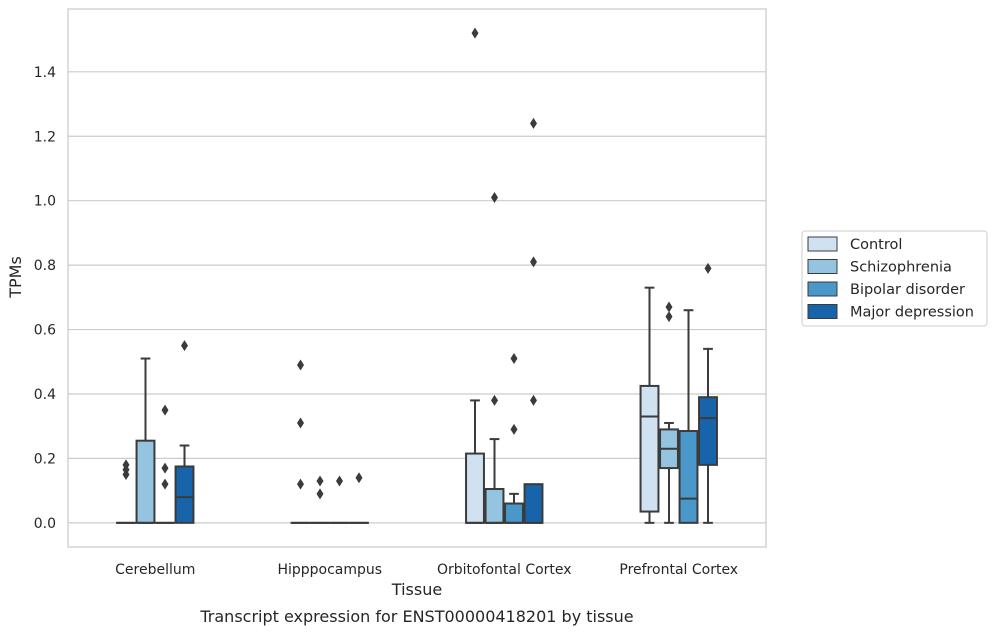 This screenshot has width=997, height=634. I want to click on legend-item: Bipolar disorder, so click(886, 289).